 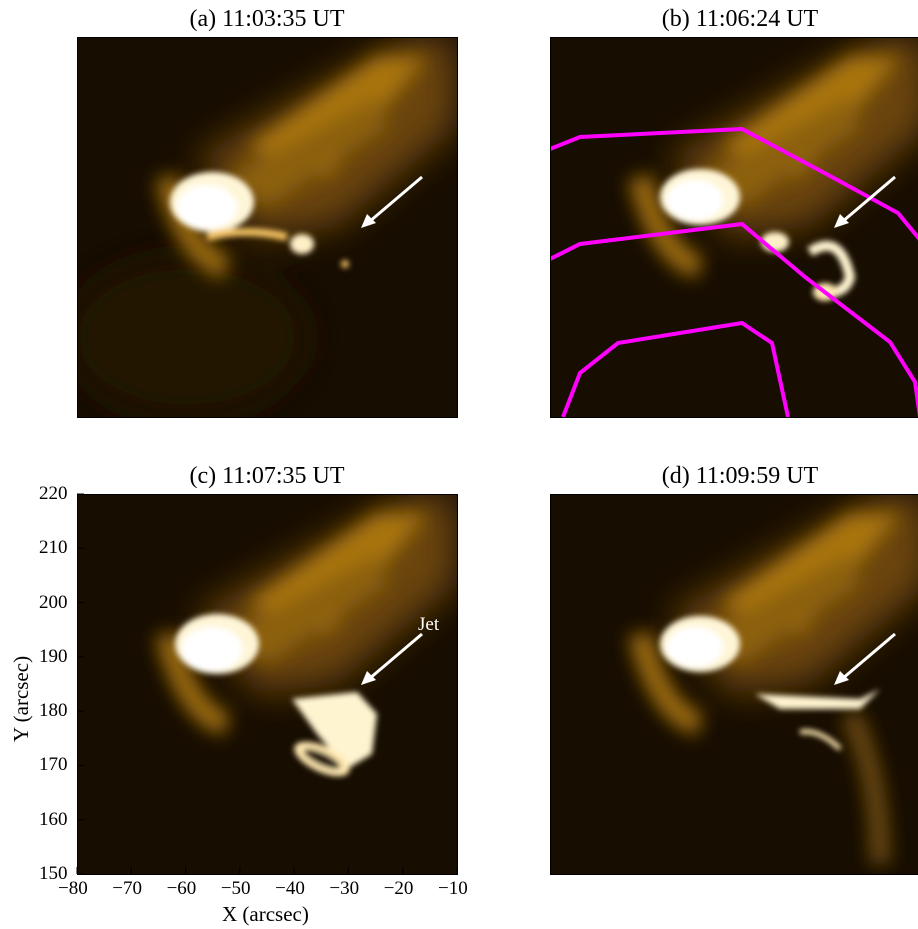 What do you see at coordinates (267, 19) in the screenshot?
I see `panel-a-title: (a) 11:03:35 UT` at bounding box center [267, 19].